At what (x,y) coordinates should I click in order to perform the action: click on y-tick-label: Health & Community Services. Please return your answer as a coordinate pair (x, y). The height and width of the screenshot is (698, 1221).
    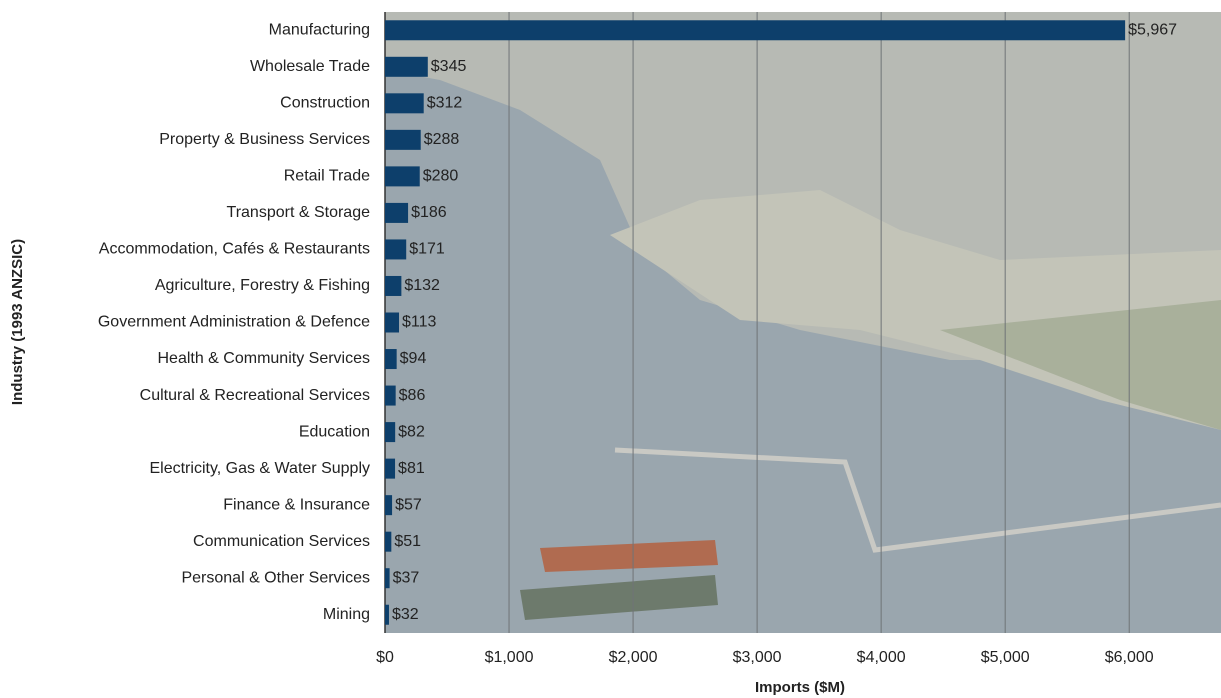
    Looking at the image, I should click on (263, 358).